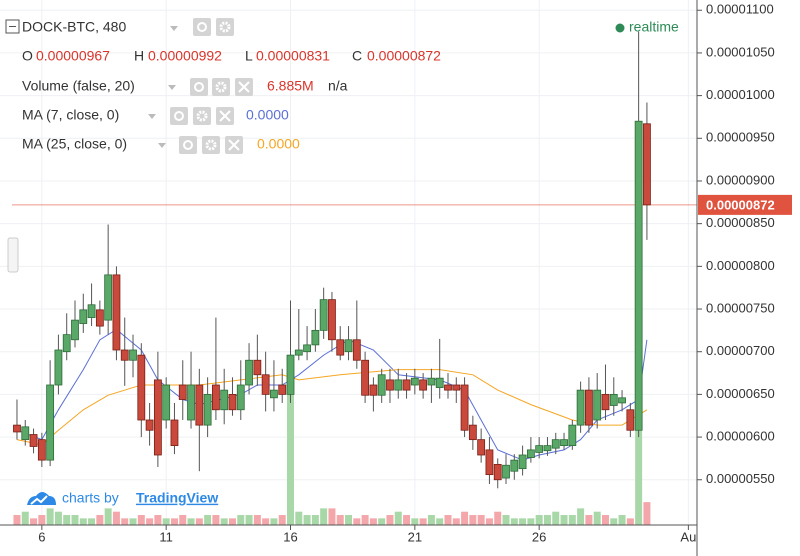 Image resolution: width=800 pixels, height=556 pixels. Describe the element at coordinates (740, 393) in the screenshot. I see `y-tick-label: 0.00000650` at that location.